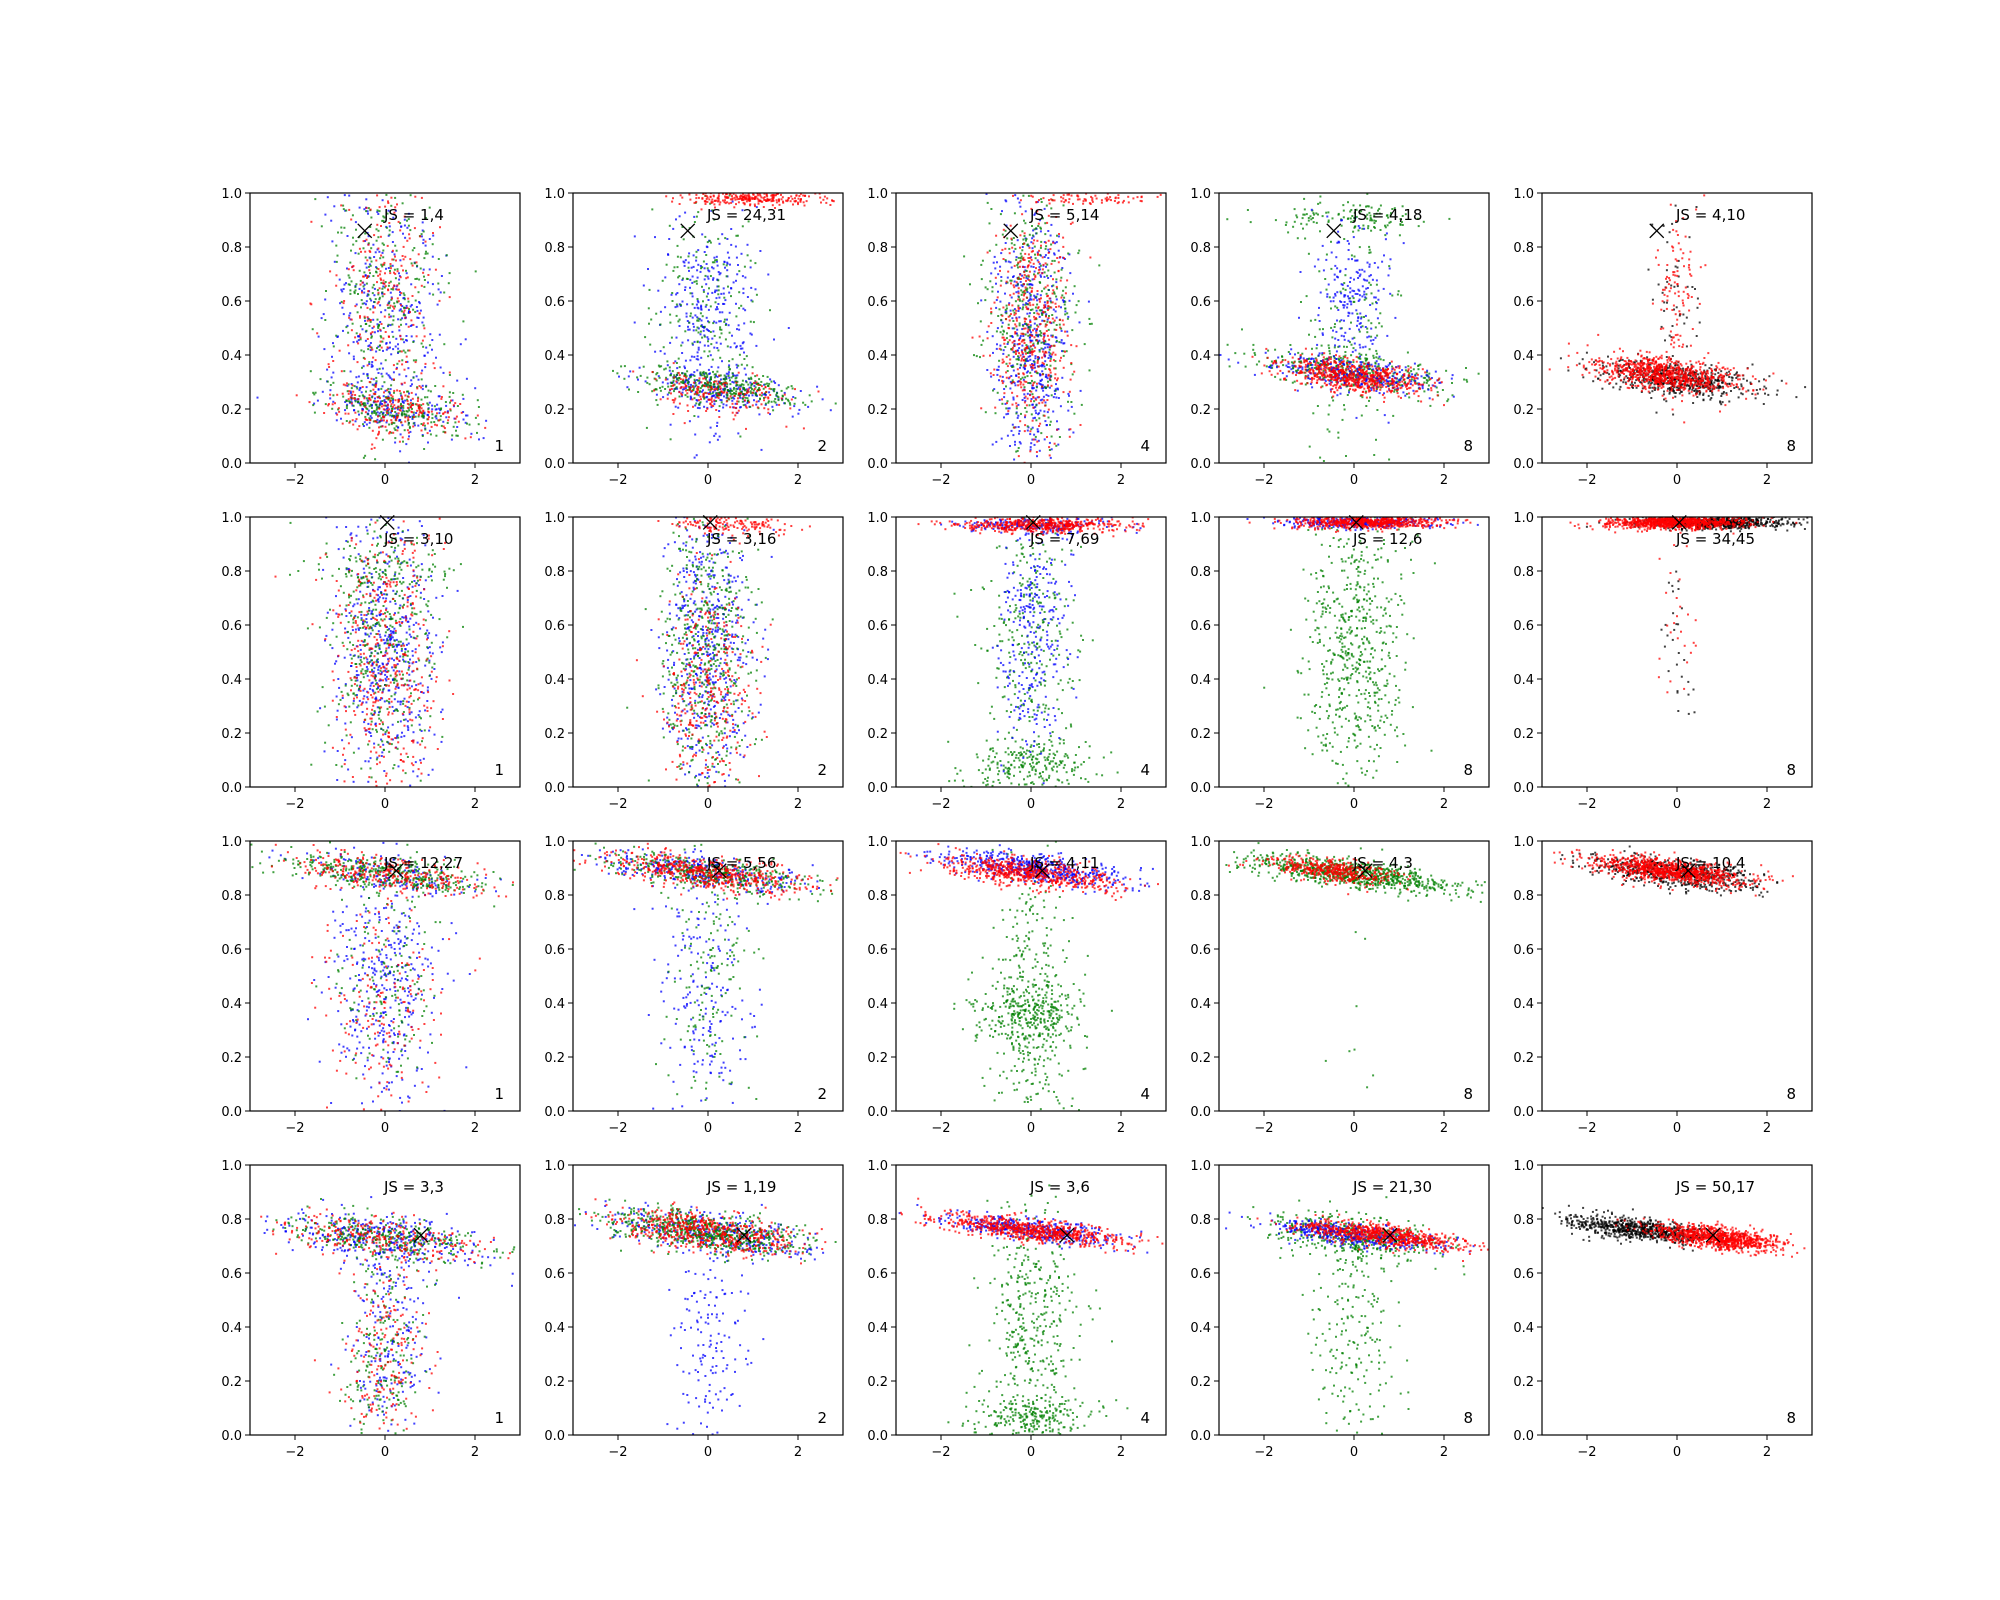  Describe the element at coordinates (877, 194) in the screenshot. I see `y-tick-label: 1.0` at that location.